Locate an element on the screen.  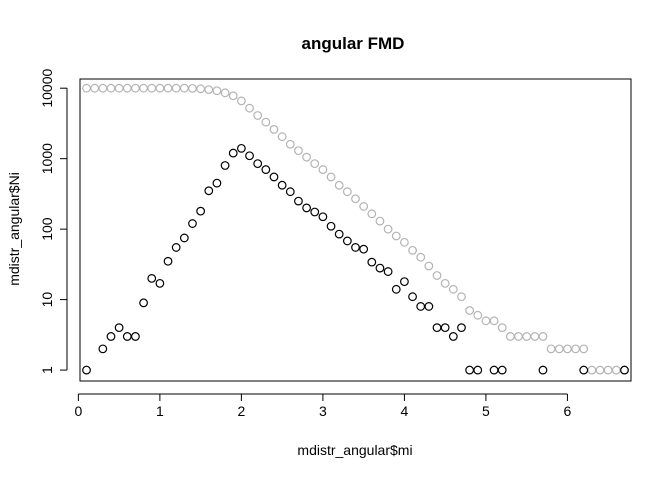
x-tick-label: 4 is located at coordinates (405, 411).